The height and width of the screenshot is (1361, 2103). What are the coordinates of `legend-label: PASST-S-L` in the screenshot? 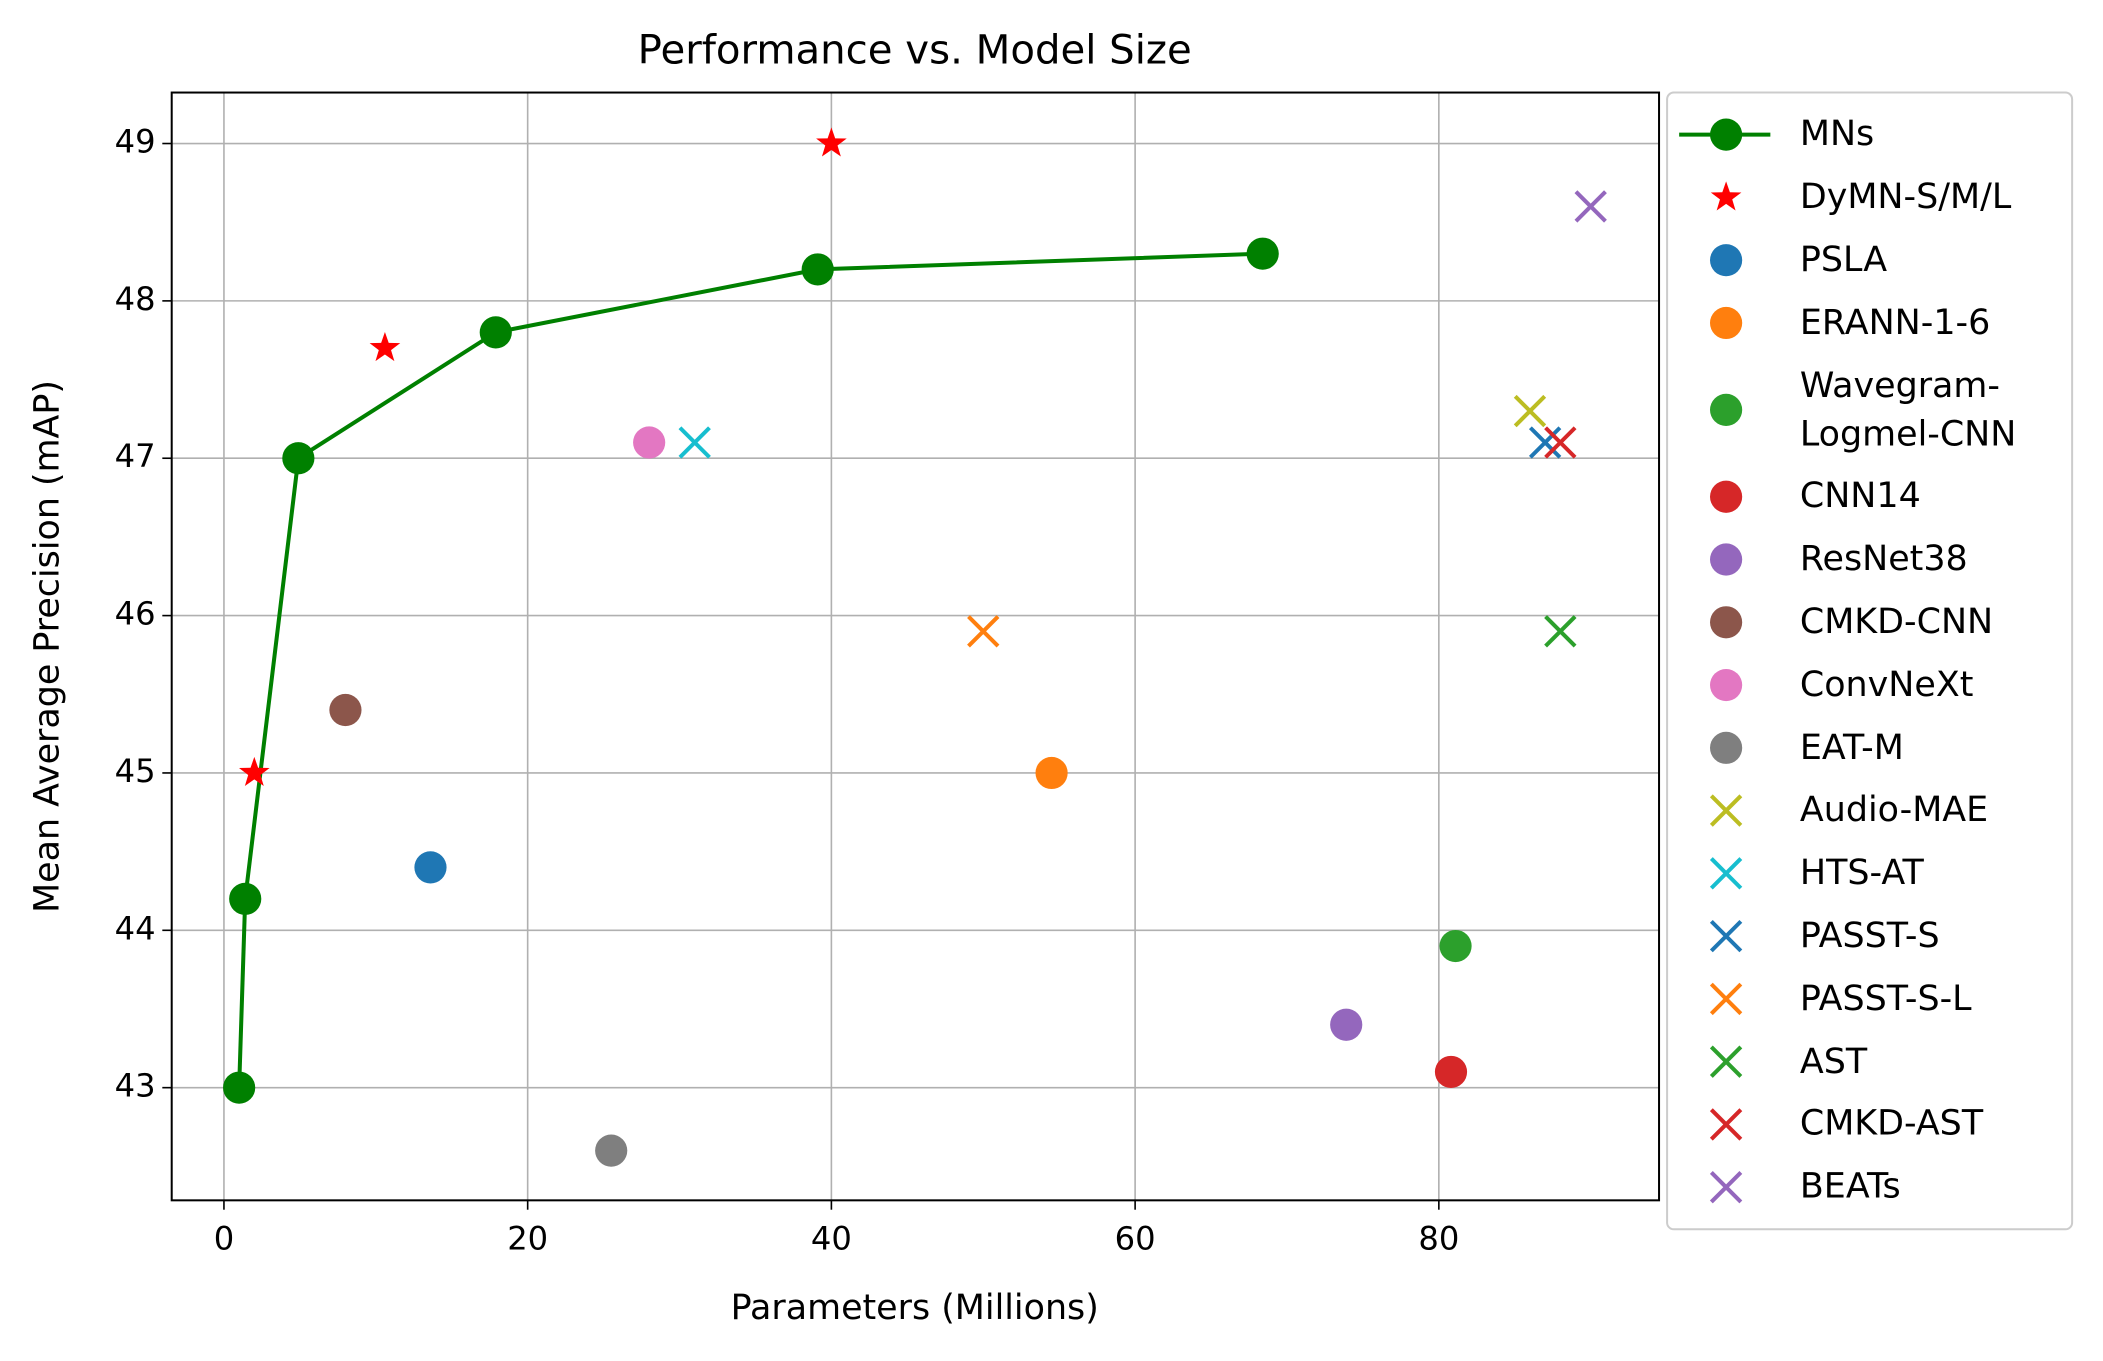 It's located at (1885, 999).